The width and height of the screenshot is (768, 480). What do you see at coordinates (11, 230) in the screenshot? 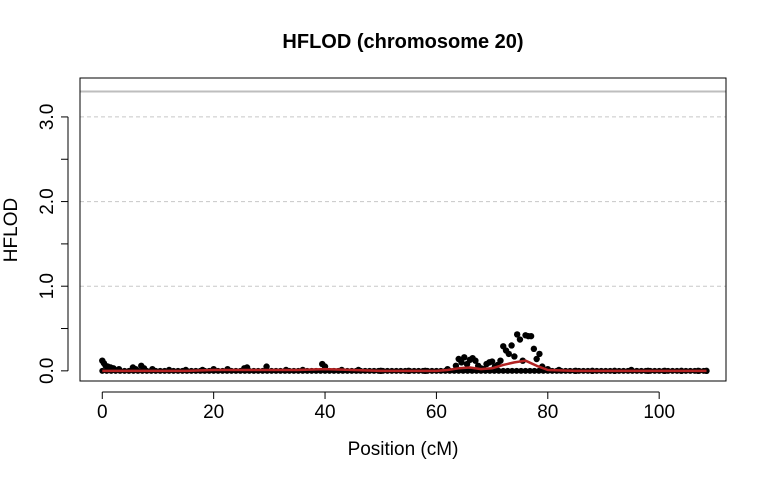
I see `y-axis-label: HFLOD` at bounding box center [11, 230].